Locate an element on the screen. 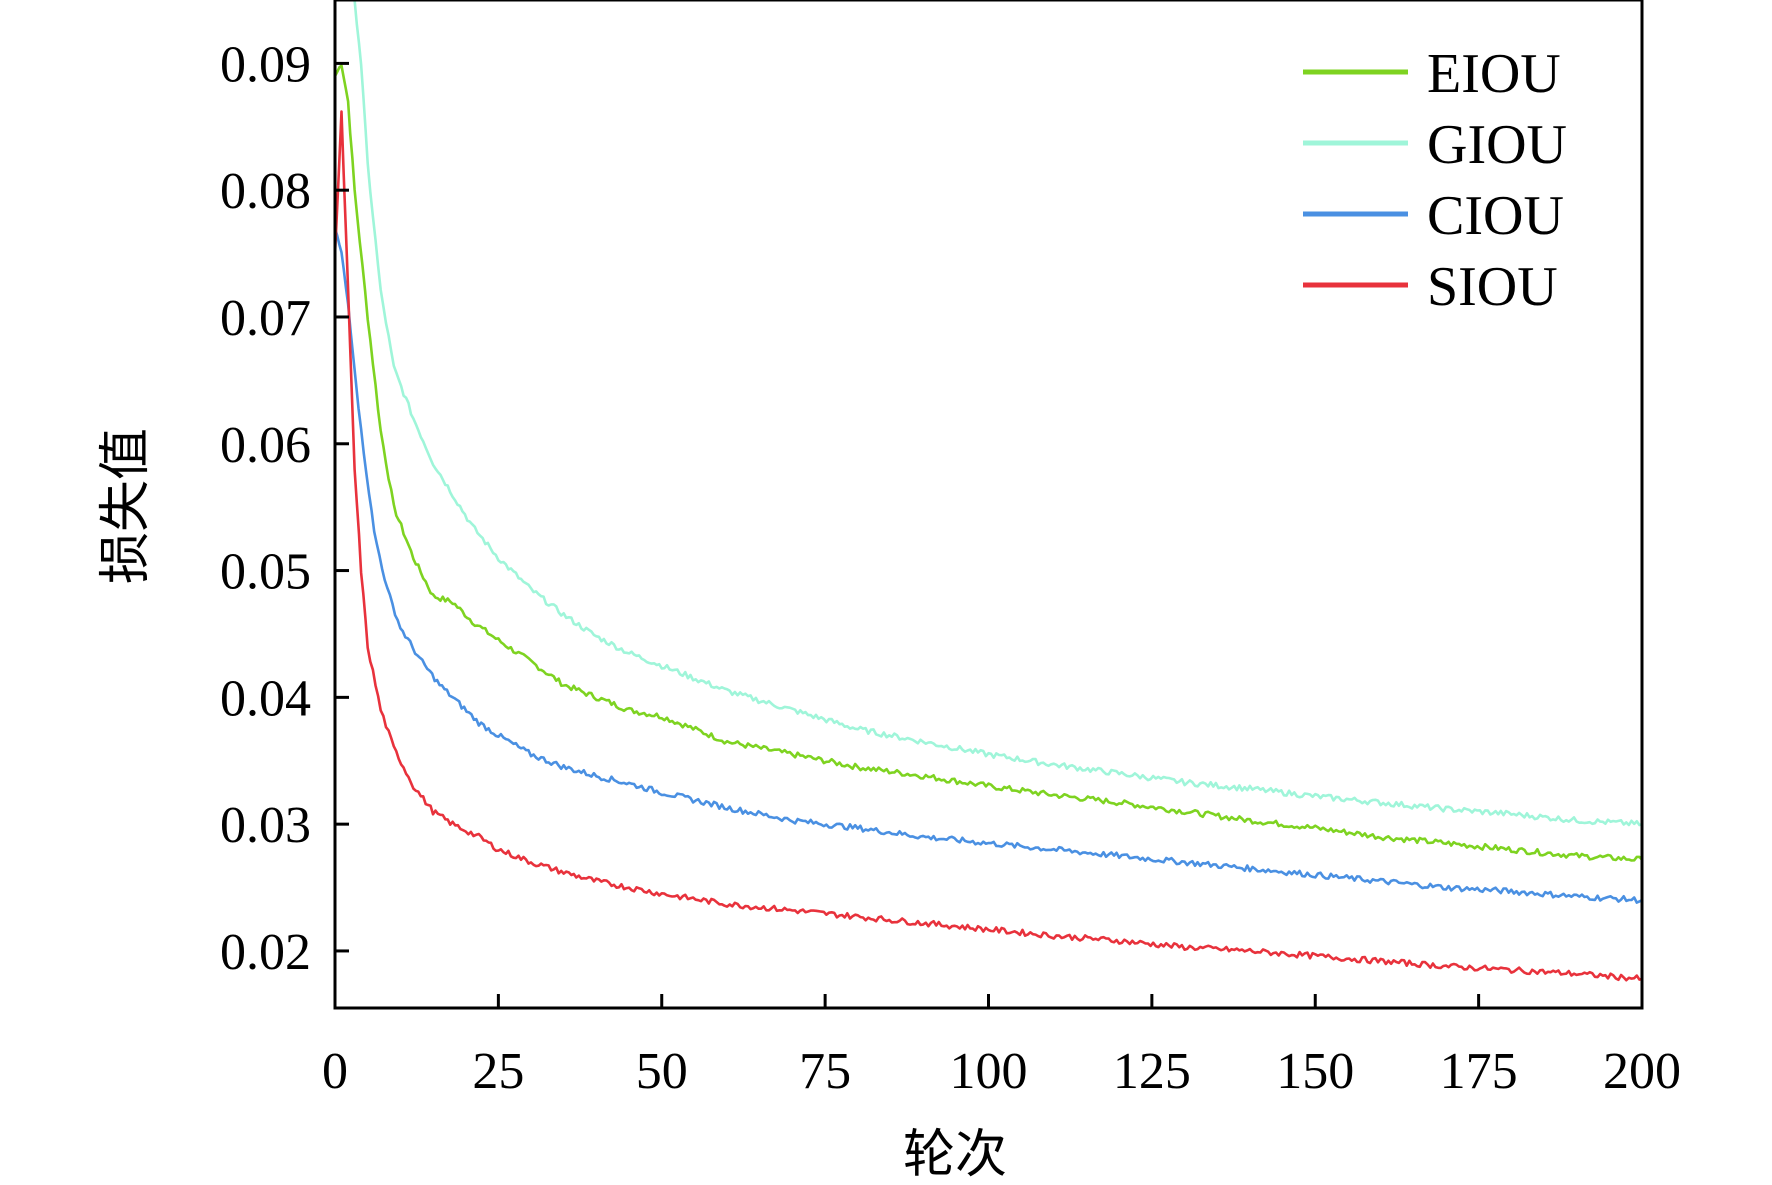  y-tick-label: 0.08 is located at coordinates (265, 191).